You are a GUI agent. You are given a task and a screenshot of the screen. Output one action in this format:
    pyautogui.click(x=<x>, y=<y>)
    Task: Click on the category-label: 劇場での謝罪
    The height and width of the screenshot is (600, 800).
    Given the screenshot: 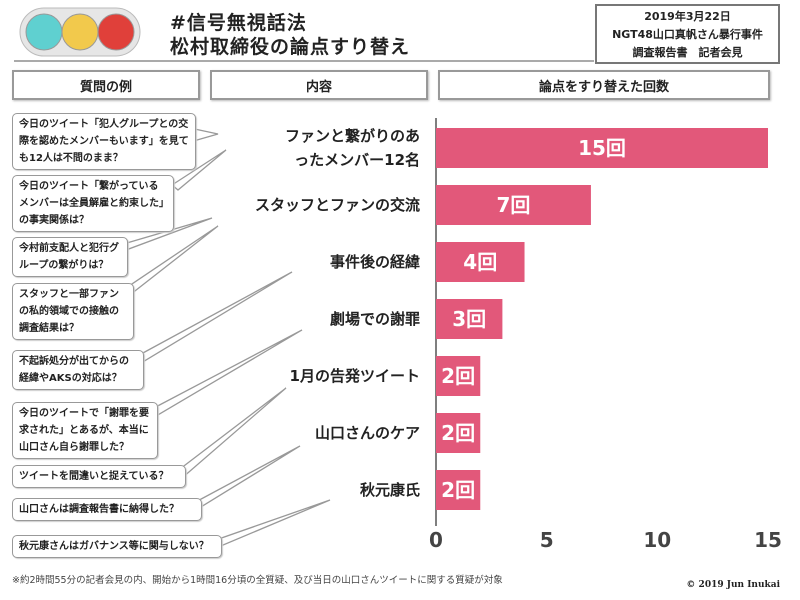 What is the action you would take?
    pyautogui.click(x=374, y=319)
    